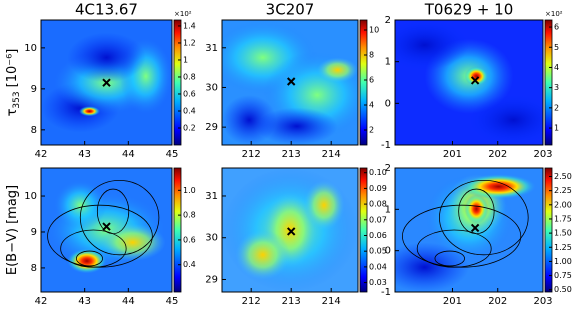 The width and height of the screenshot is (581, 311). Describe the element at coordinates (556, 47) in the screenshot. I see `colorbar-tick-label: 5` at that location.